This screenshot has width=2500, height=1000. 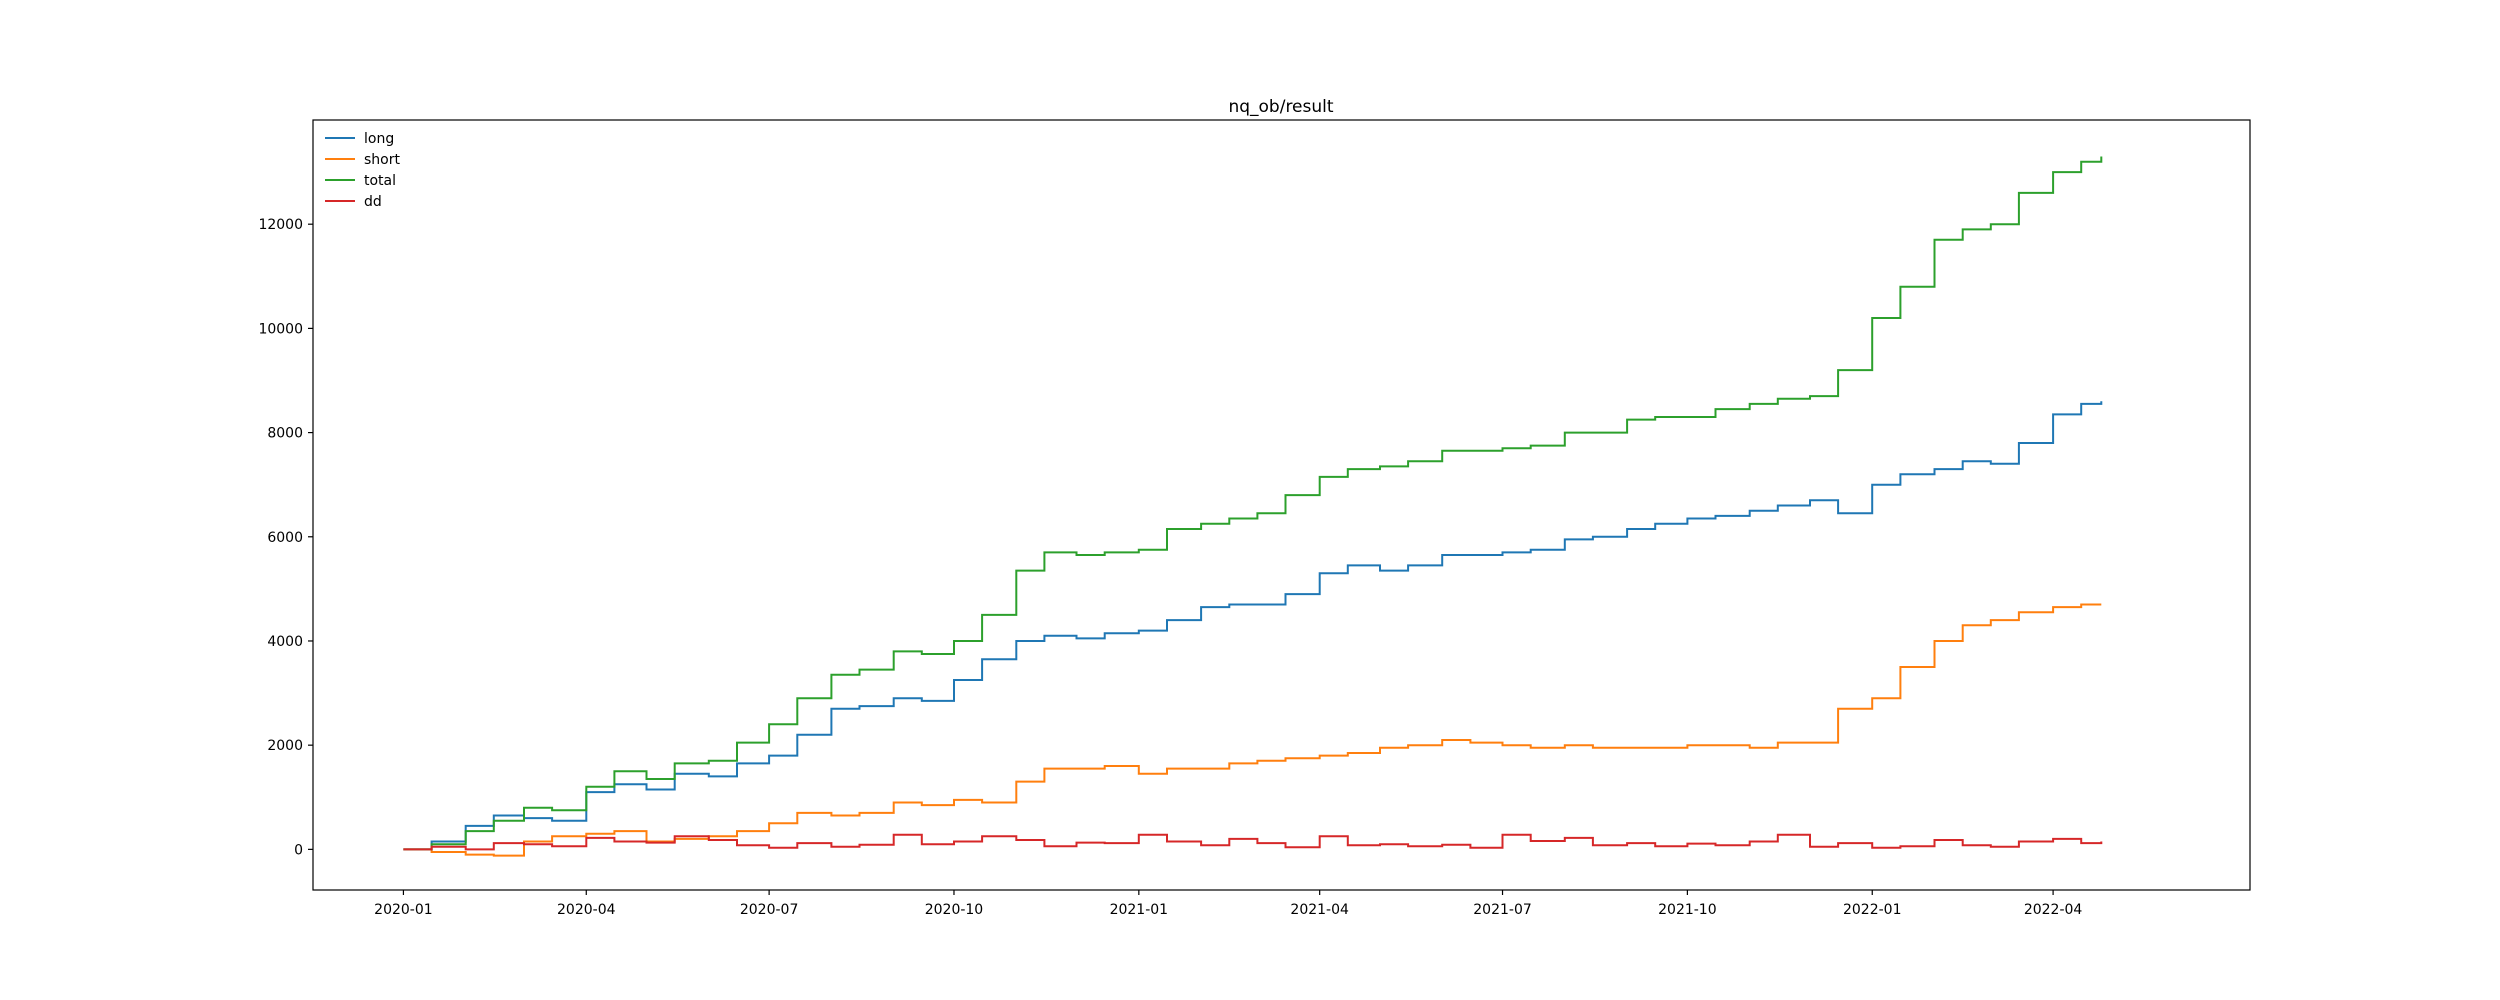 What do you see at coordinates (373, 202) in the screenshot?
I see `legend-label: dd` at bounding box center [373, 202].